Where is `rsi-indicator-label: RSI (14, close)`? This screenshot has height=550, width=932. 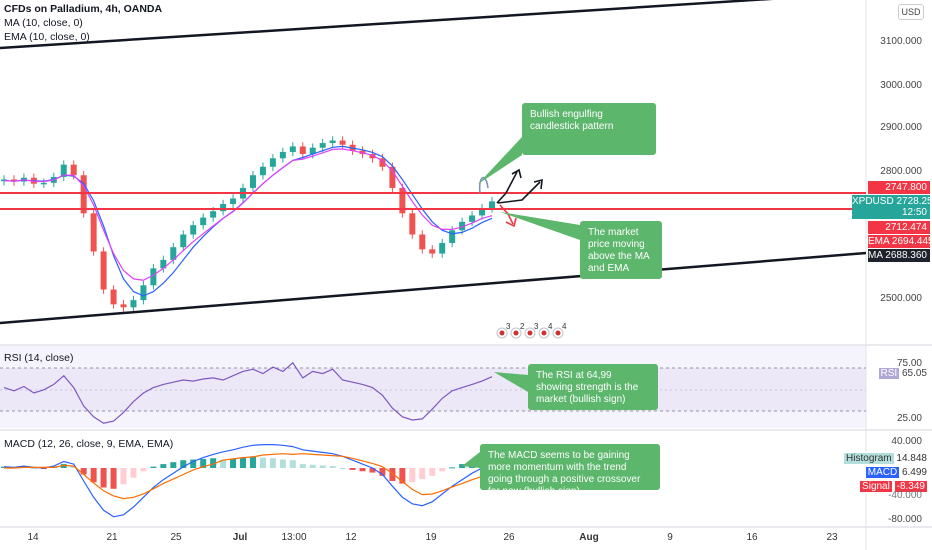
rsi-indicator-label: RSI (14, close) is located at coordinates (39, 358).